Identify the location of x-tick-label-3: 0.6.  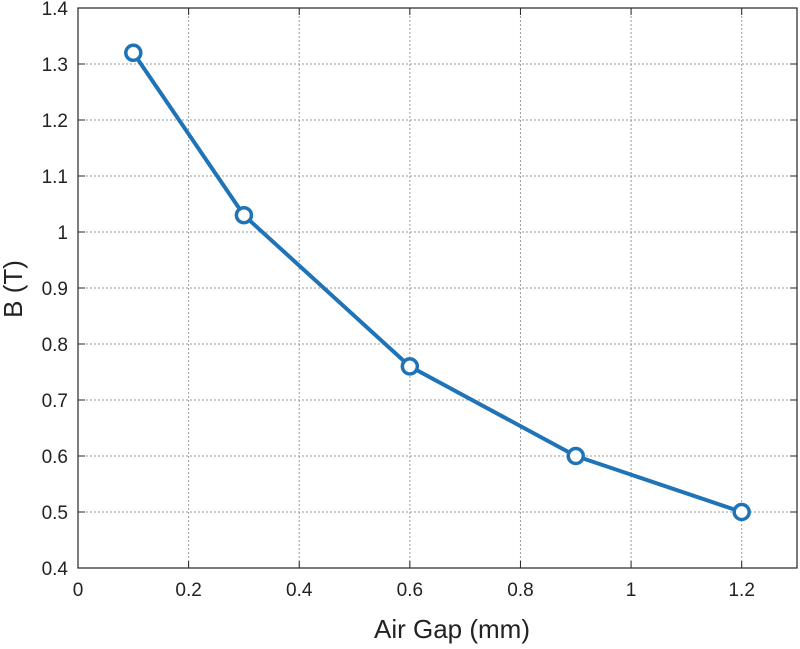
(410, 590).